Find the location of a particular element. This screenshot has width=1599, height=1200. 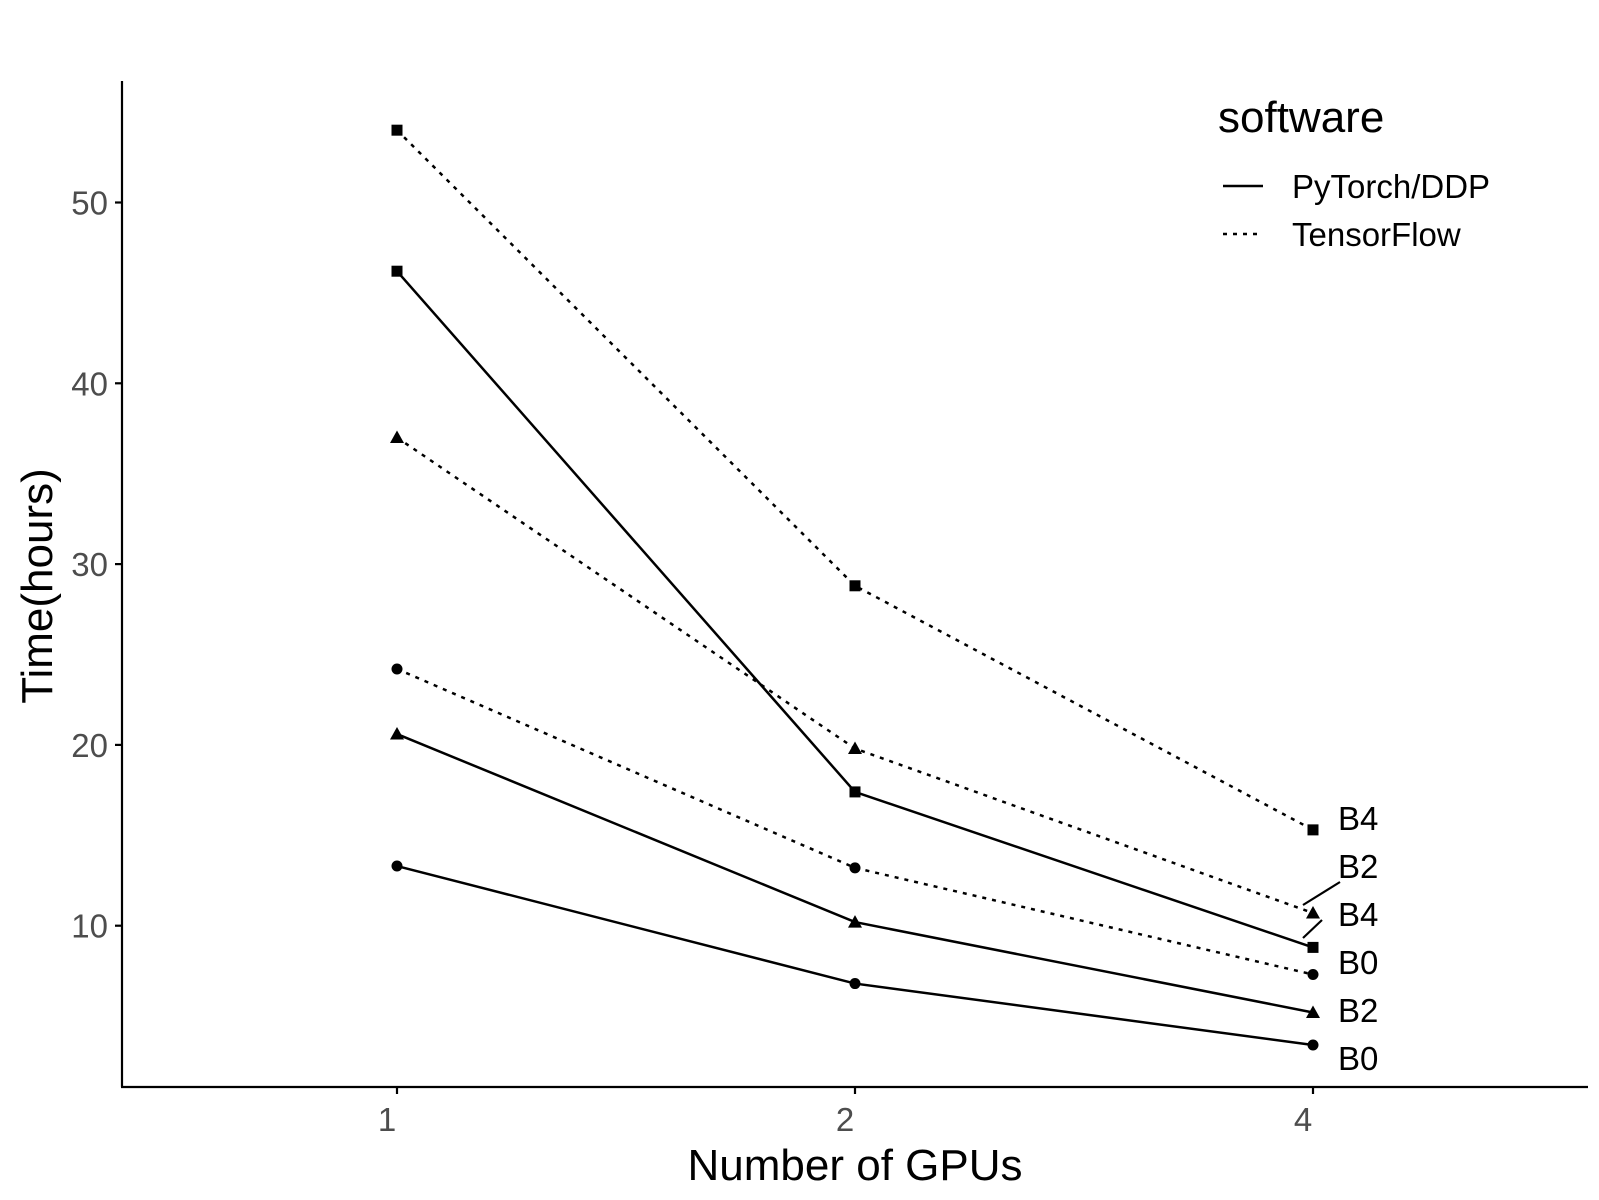

x-tick-label: 4 is located at coordinates (1303, 1119).